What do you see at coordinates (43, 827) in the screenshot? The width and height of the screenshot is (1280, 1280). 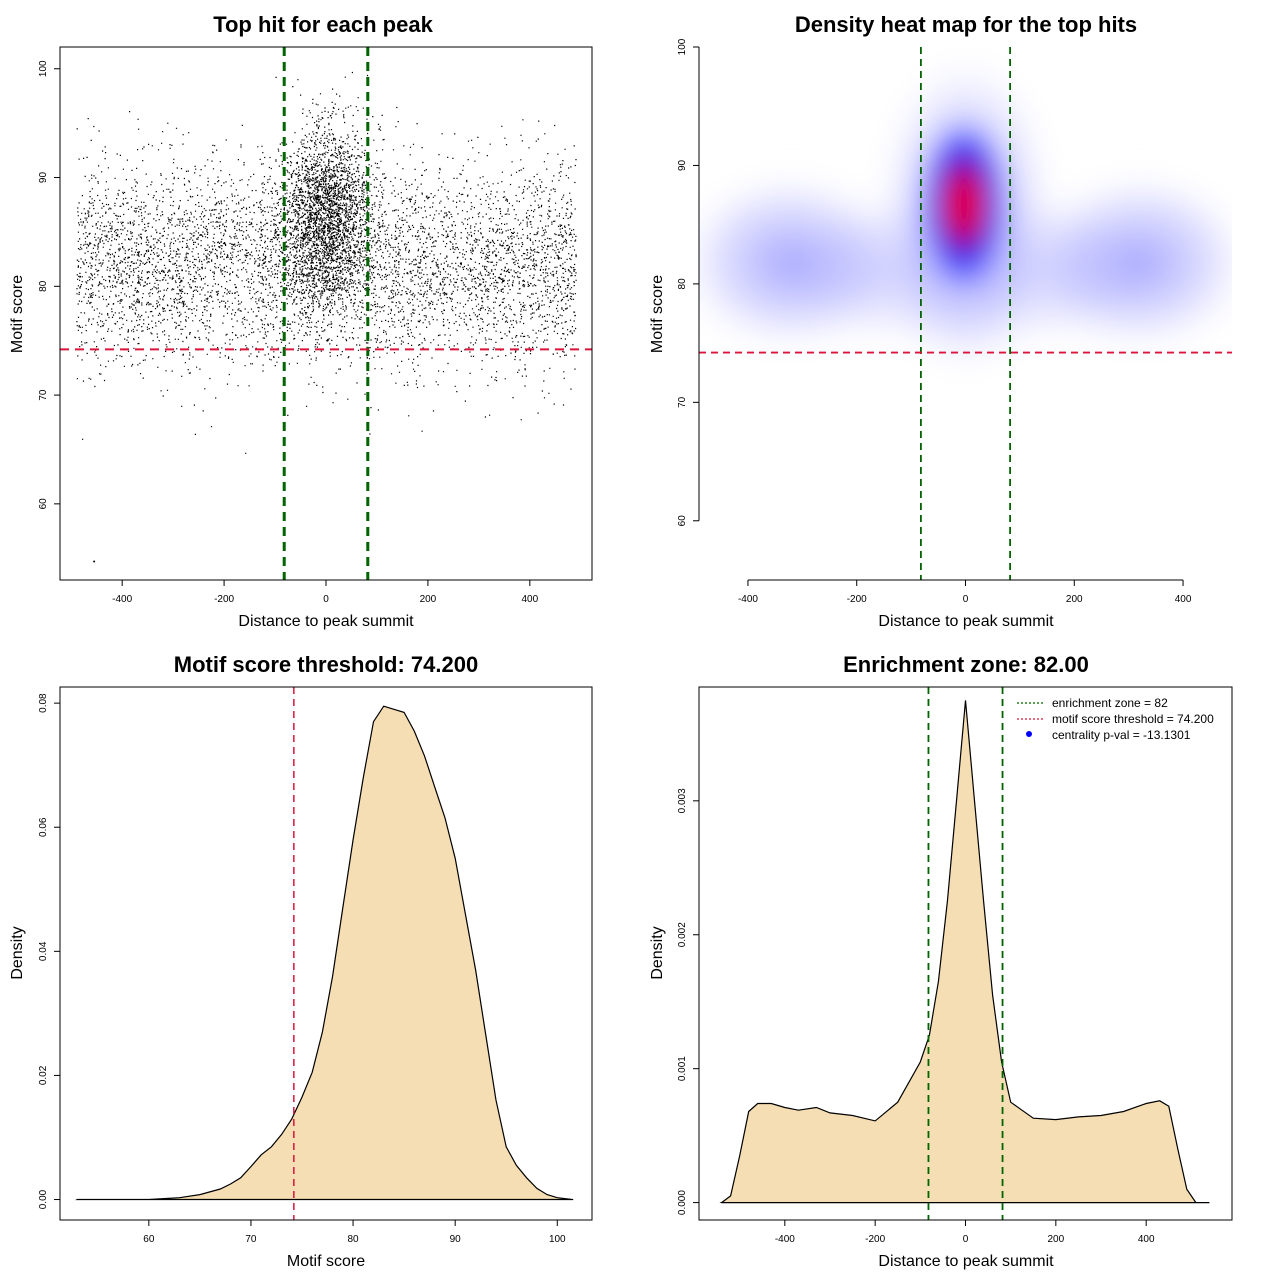 I see `score-density-ytick-label: 0.06` at bounding box center [43, 827].